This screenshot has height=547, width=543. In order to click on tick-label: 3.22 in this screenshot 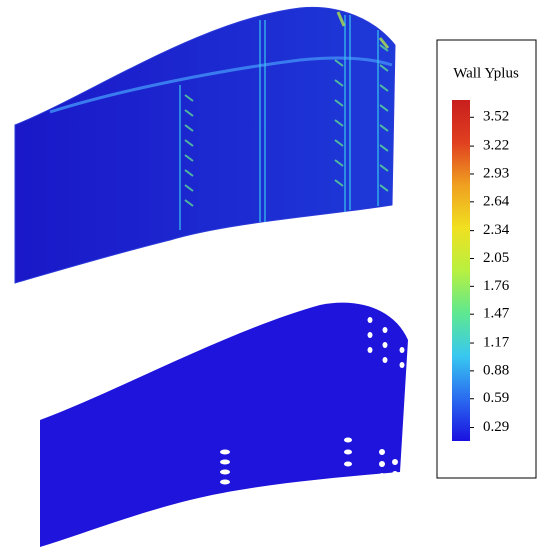, I will do `click(496, 146)`.